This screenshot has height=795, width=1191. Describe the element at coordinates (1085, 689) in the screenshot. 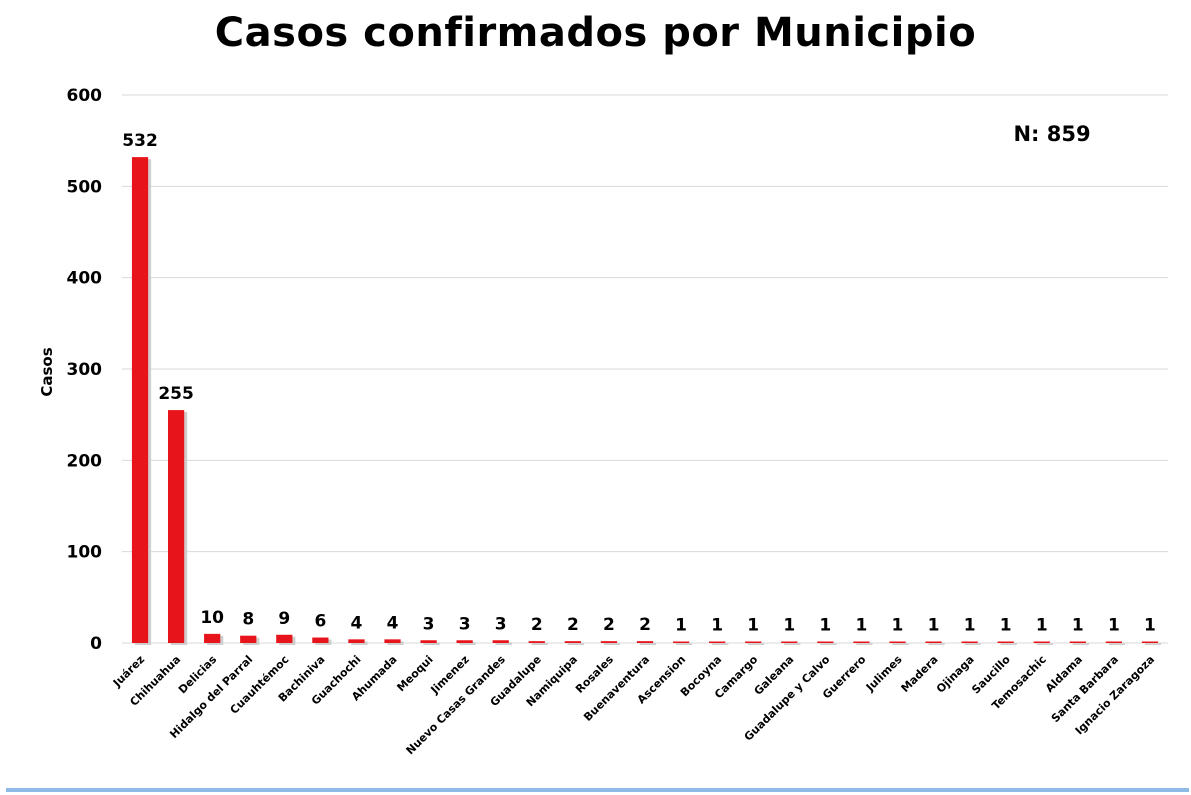

I see `x-category-label: Santa Barbara` at that location.